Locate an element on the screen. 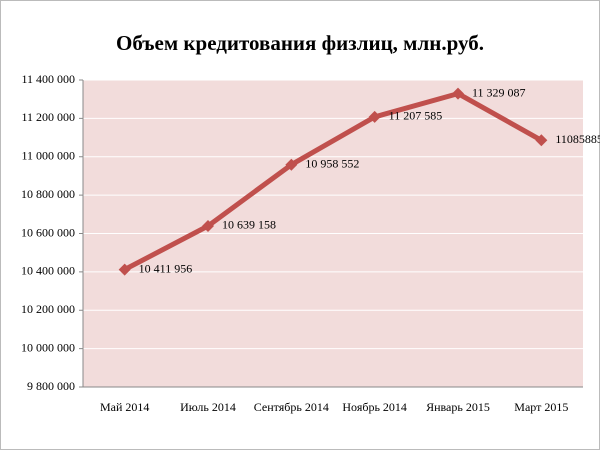 The image size is (600, 450). x-tick-label: Январь 2015 is located at coordinates (458, 407).